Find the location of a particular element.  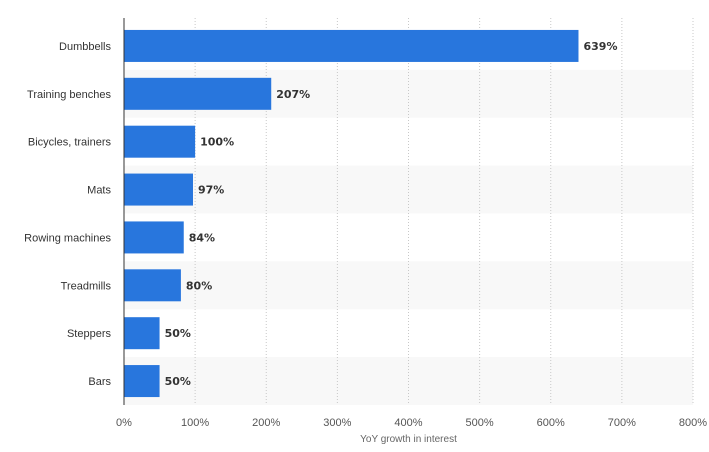

value-label: 639% is located at coordinates (600, 46).